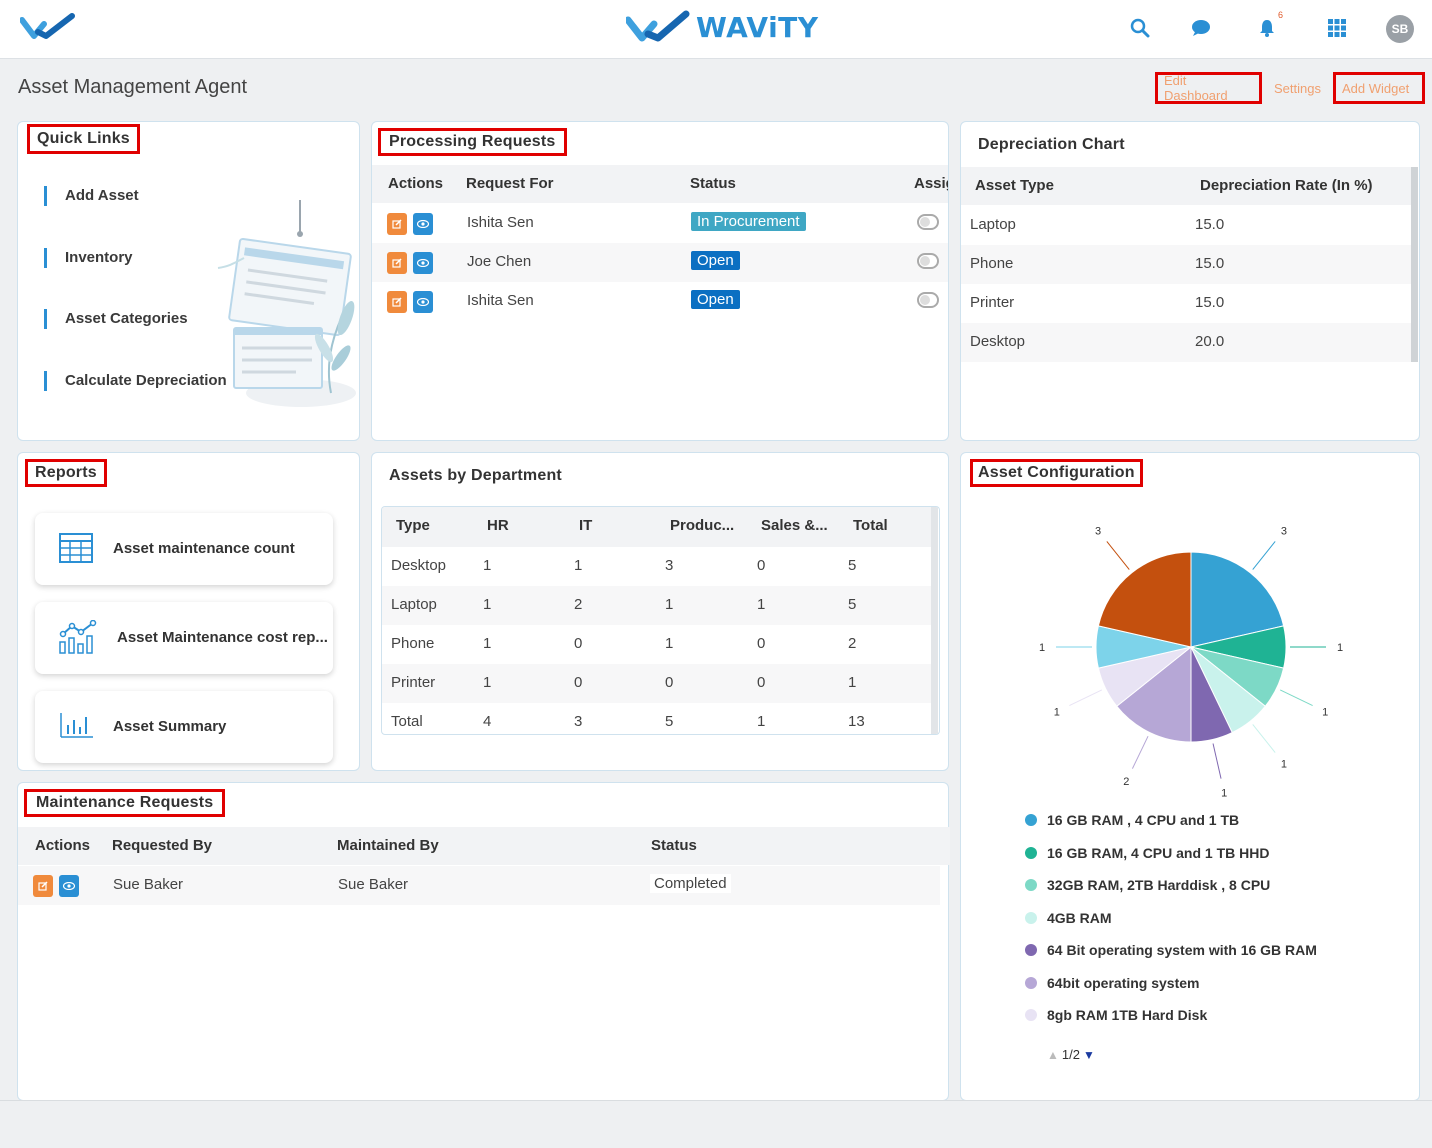 This screenshot has height=1148, width=1432. I want to click on settings-link: Settings, so click(1297, 88).